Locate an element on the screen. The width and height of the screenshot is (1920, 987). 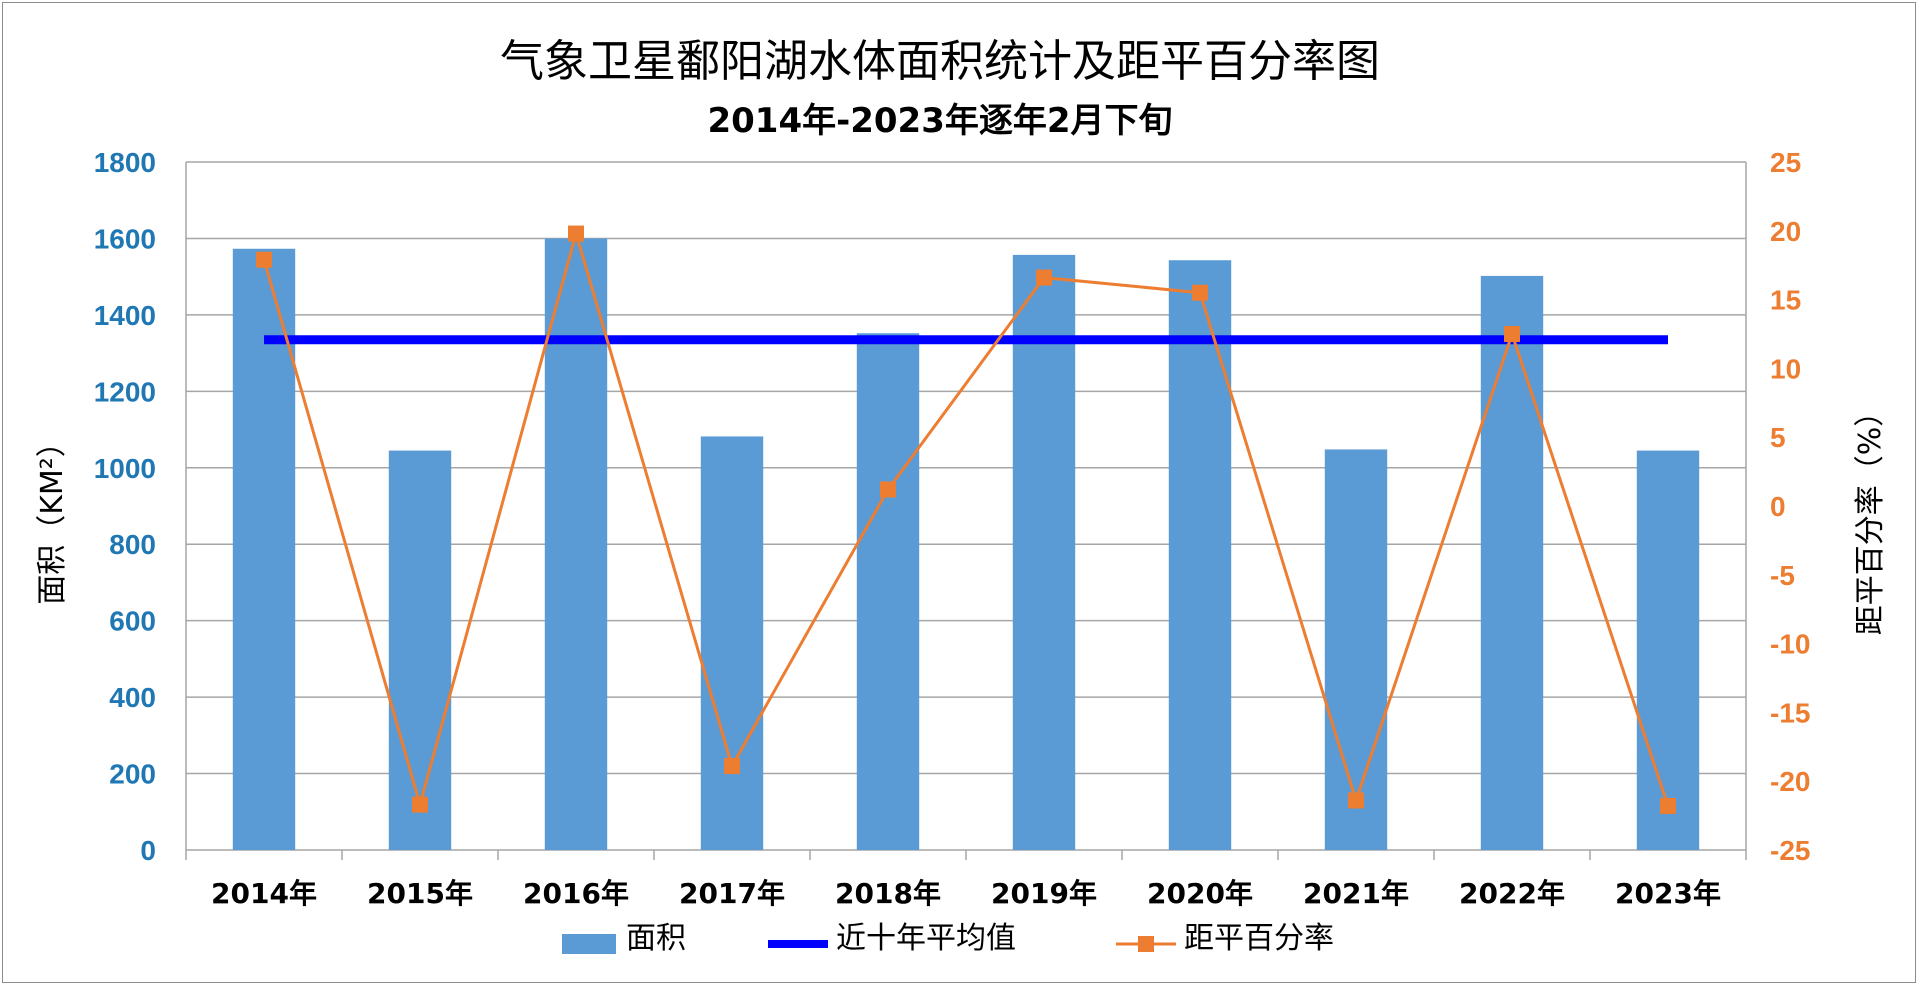
y-tick-right-label: 15 is located at coordinates (1785, 300).